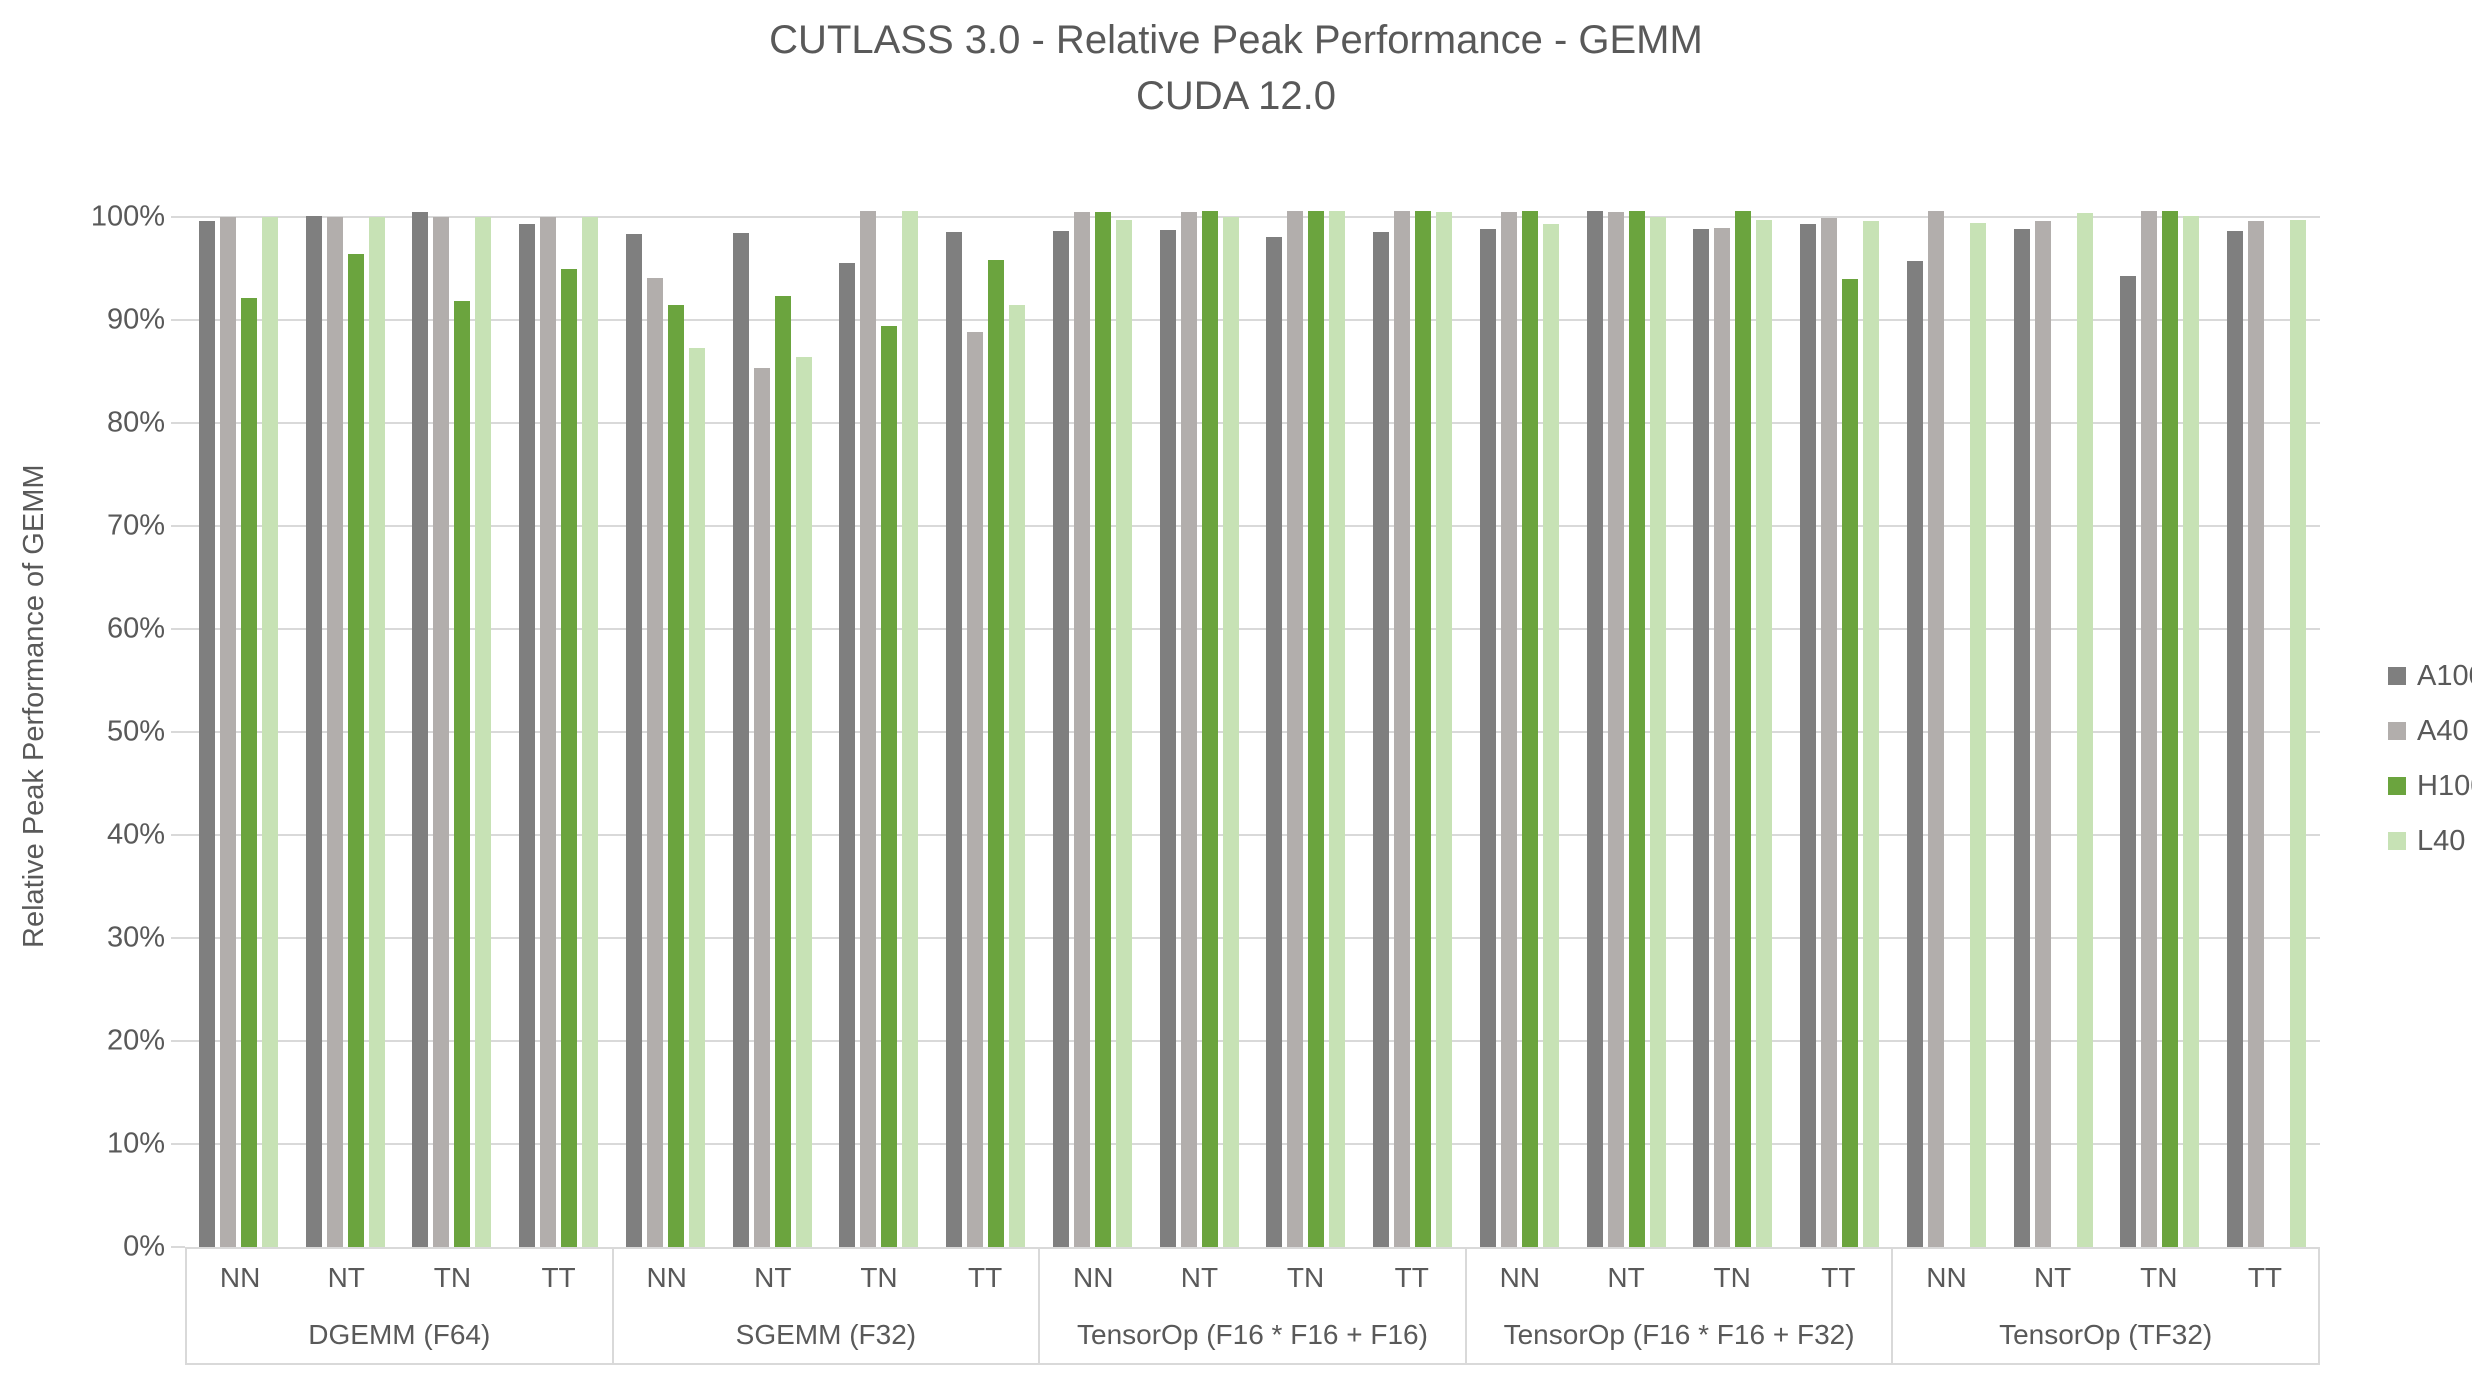 Image resolution: width=2472 pixels, height=1381 pixels. Describe the element at coordinates (135, 834) in the screenshot. I see `y-tick-label: 40%` at that location.